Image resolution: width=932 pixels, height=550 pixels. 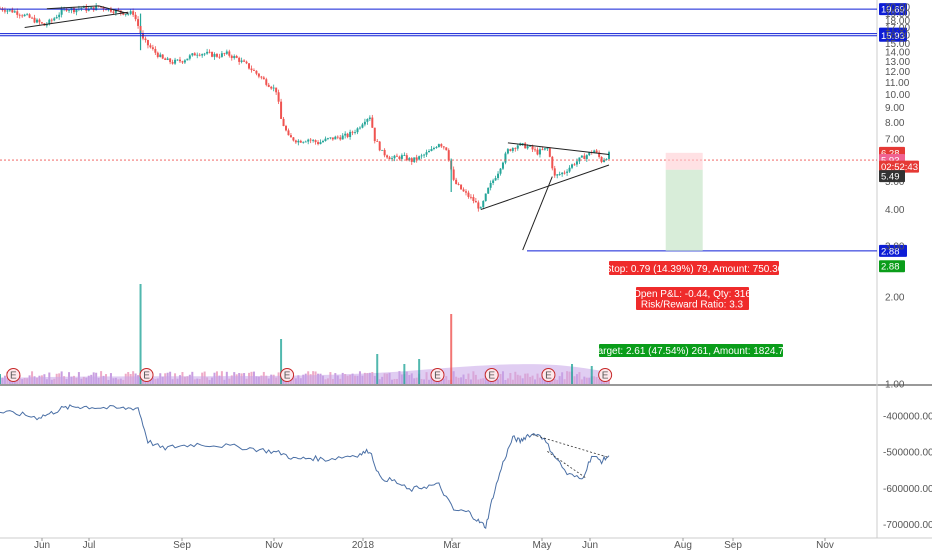 I want to click on indicator-tick-label: -600000.0000, so click(x=907, y=489).